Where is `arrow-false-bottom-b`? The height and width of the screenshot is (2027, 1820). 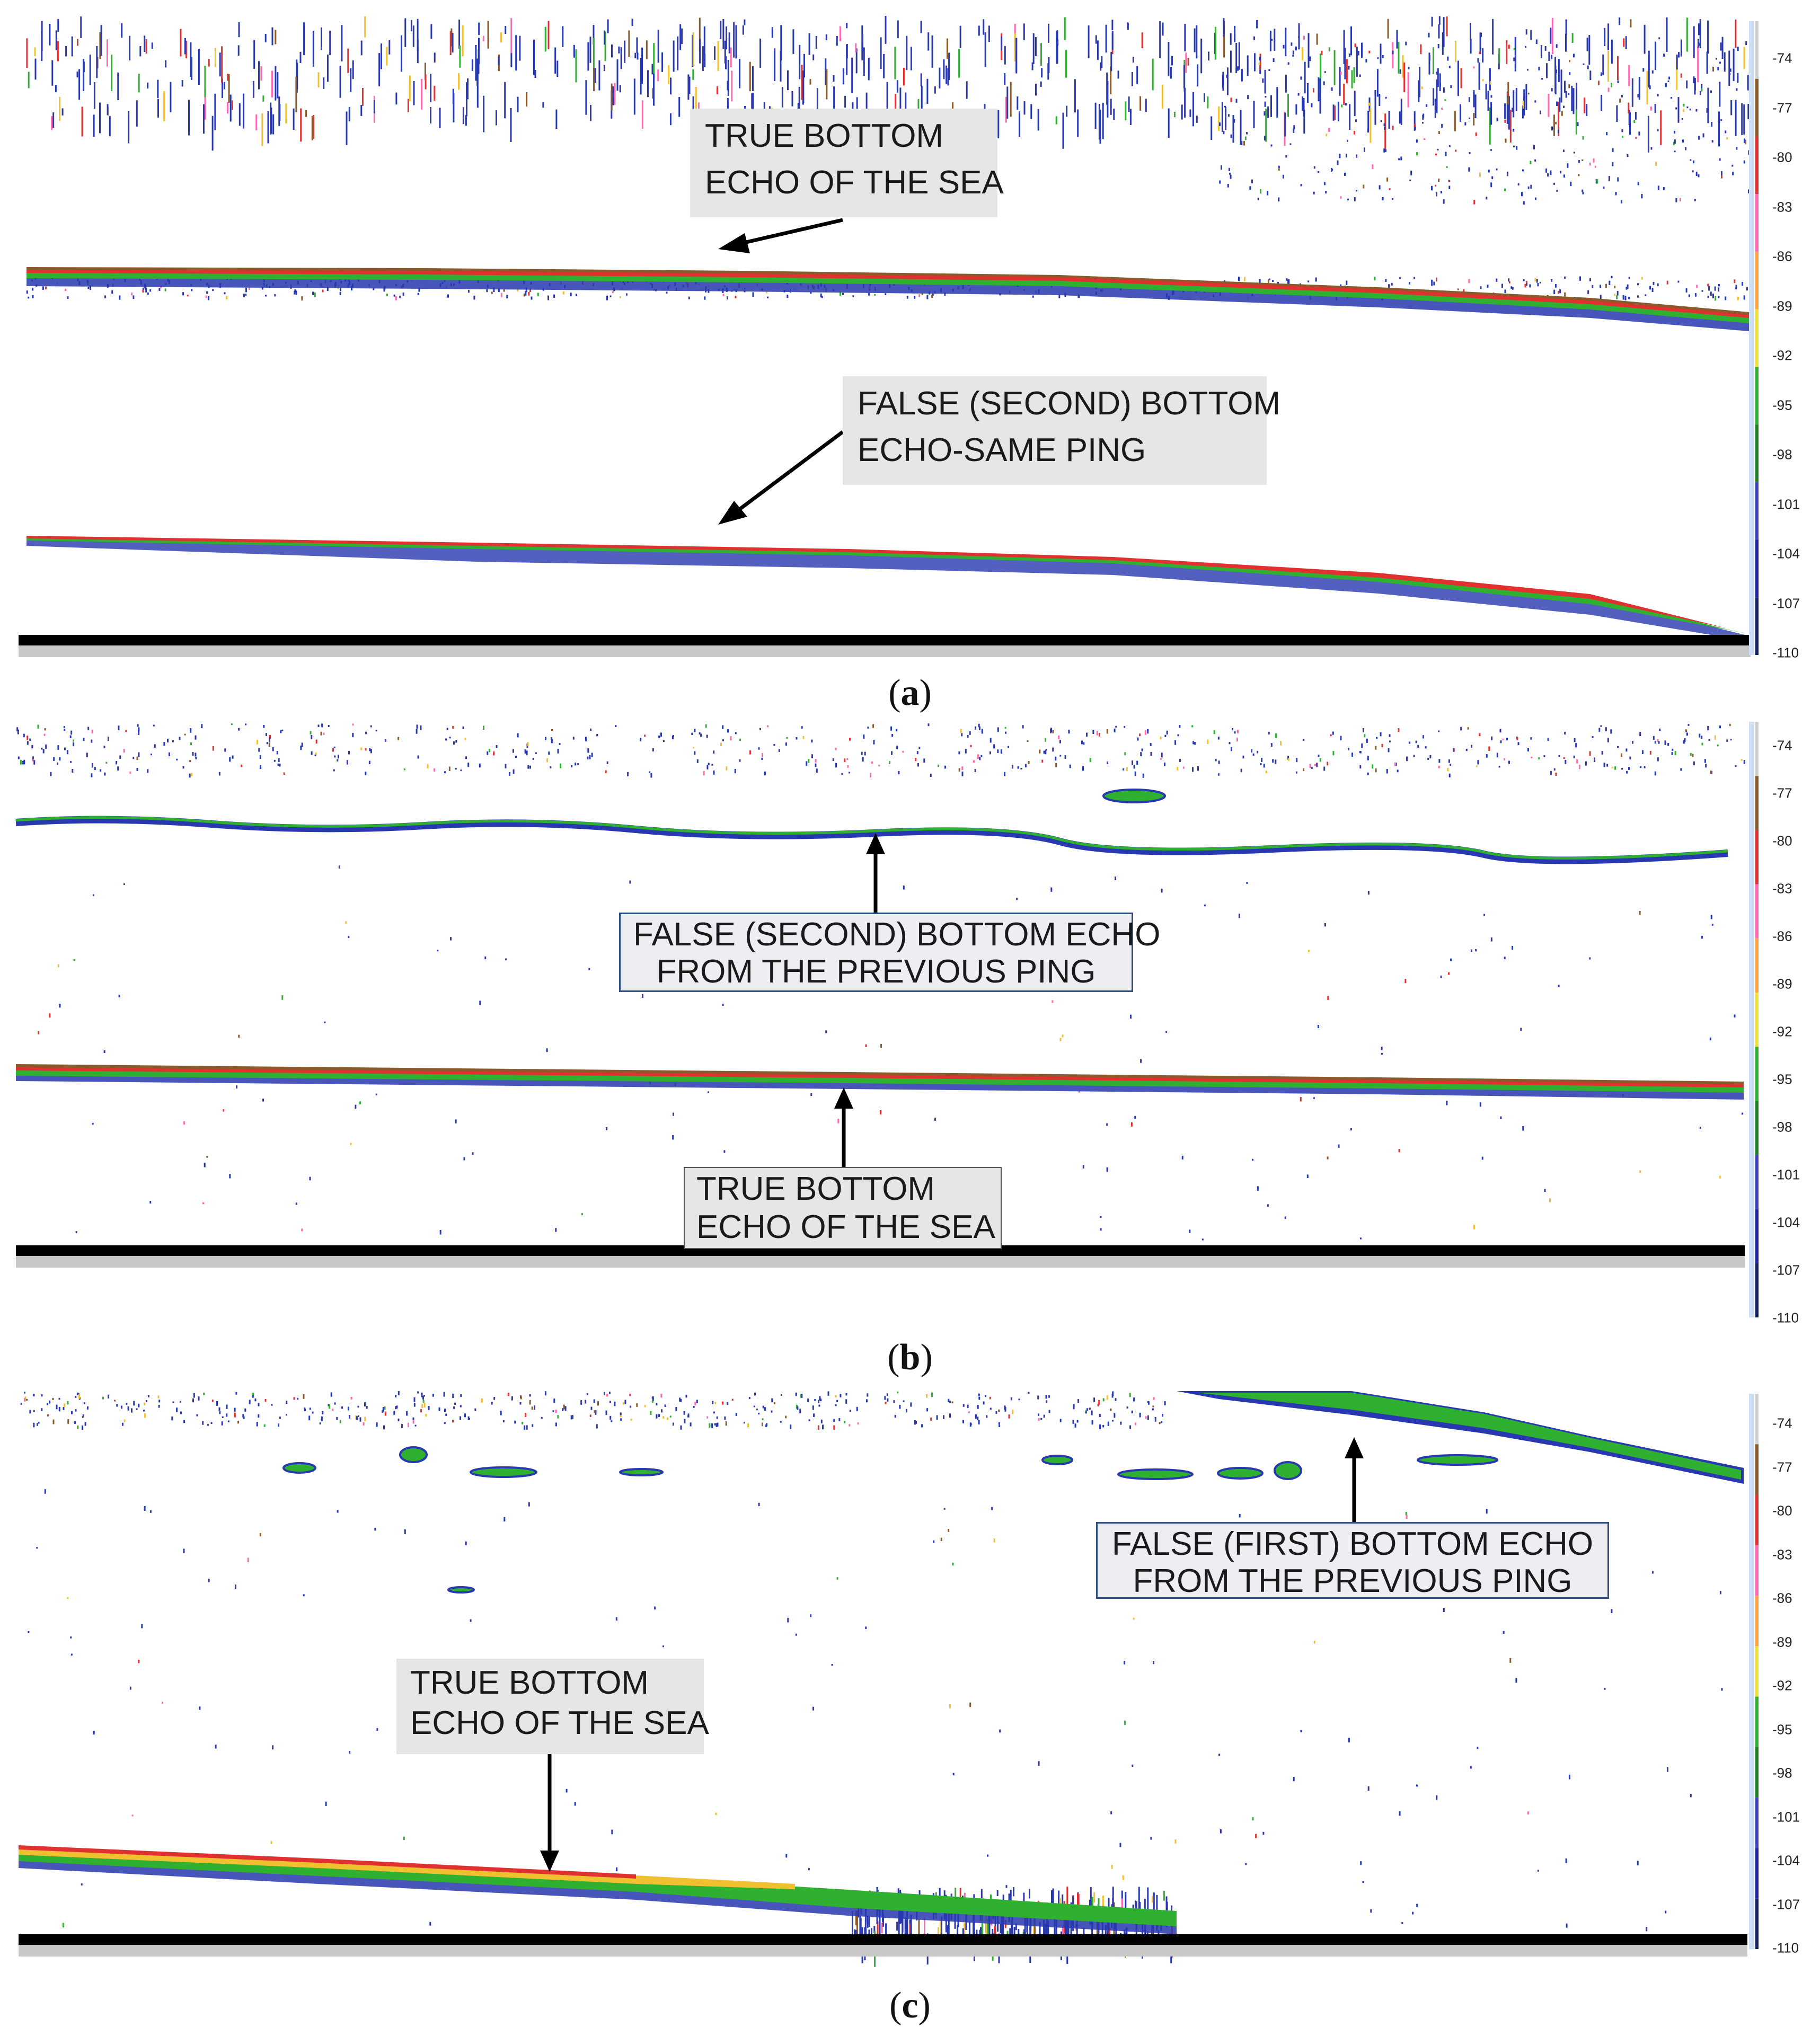 arrow-false-bottom-b is located at coordinates (876, 873).